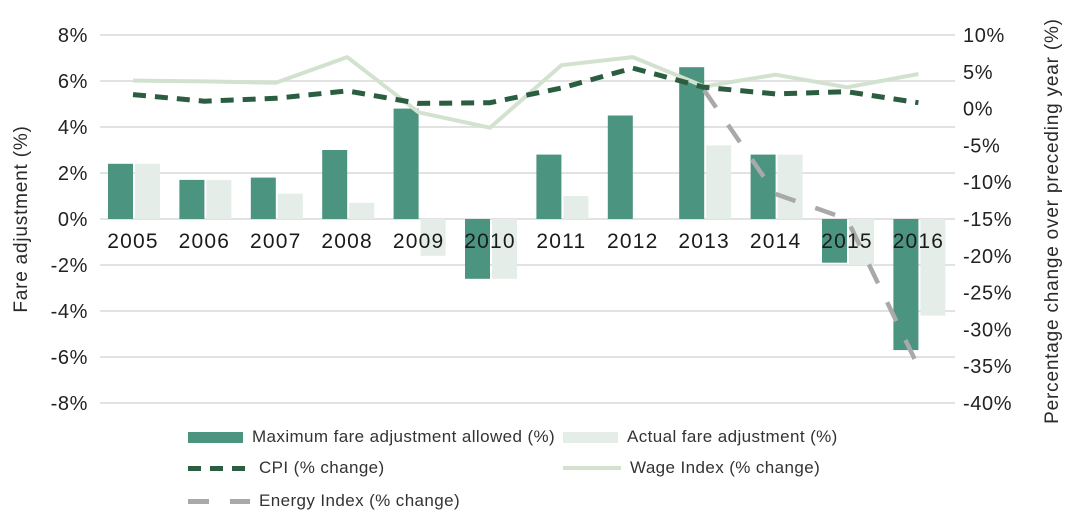 Image resolution: width=1080 pixels, height=525 pixels. Describe the element at coordinates (725, 467) in the screenshot. I see `legend-label: Wage Index (% change)` at that location.